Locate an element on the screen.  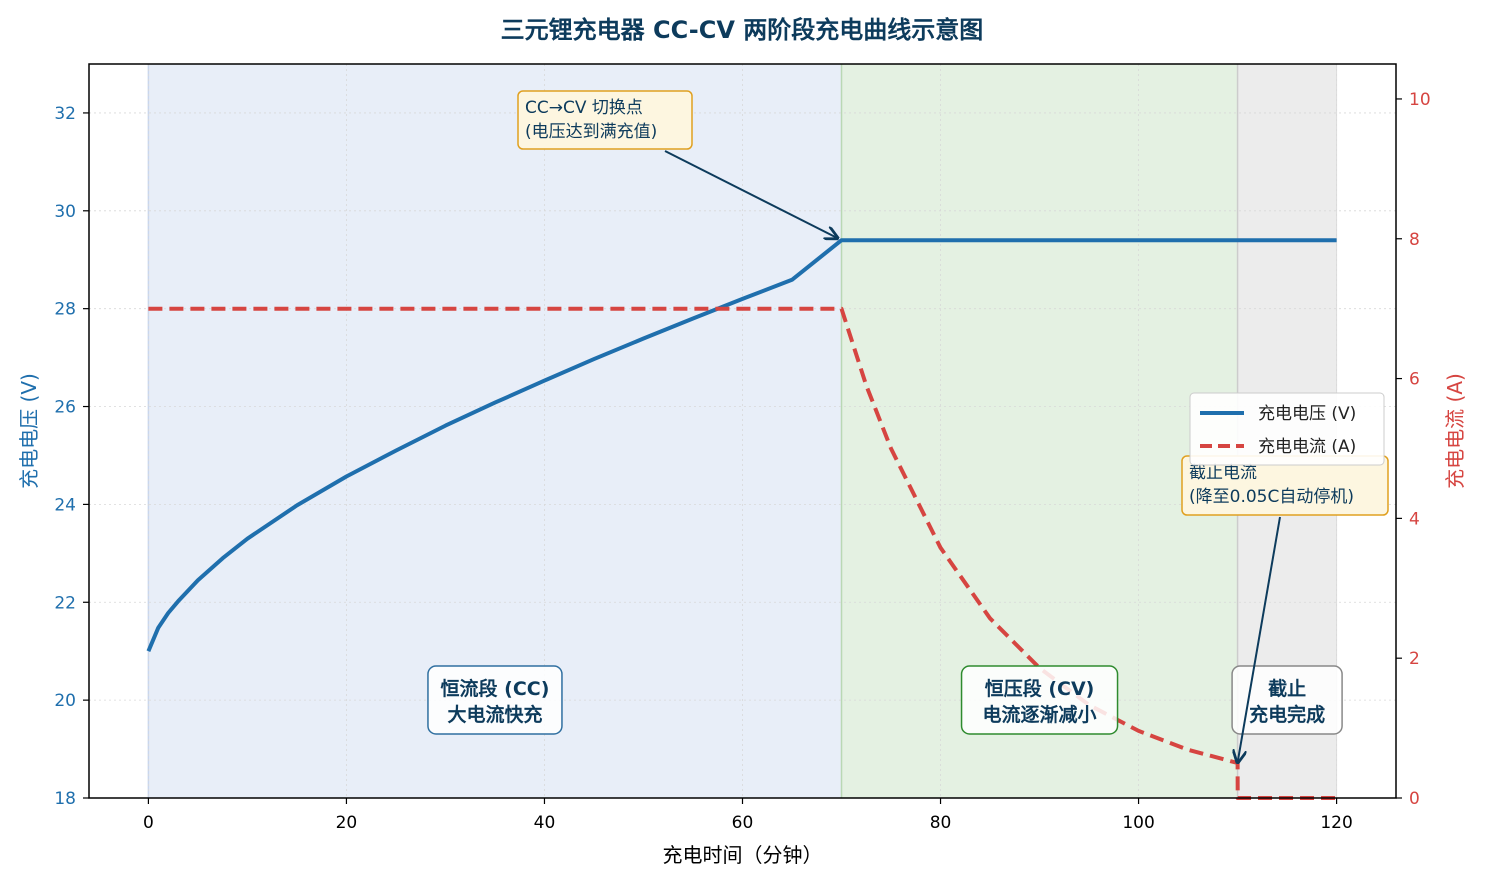
phase-label-line1: 截止 is located at coordinates (1287, 688).